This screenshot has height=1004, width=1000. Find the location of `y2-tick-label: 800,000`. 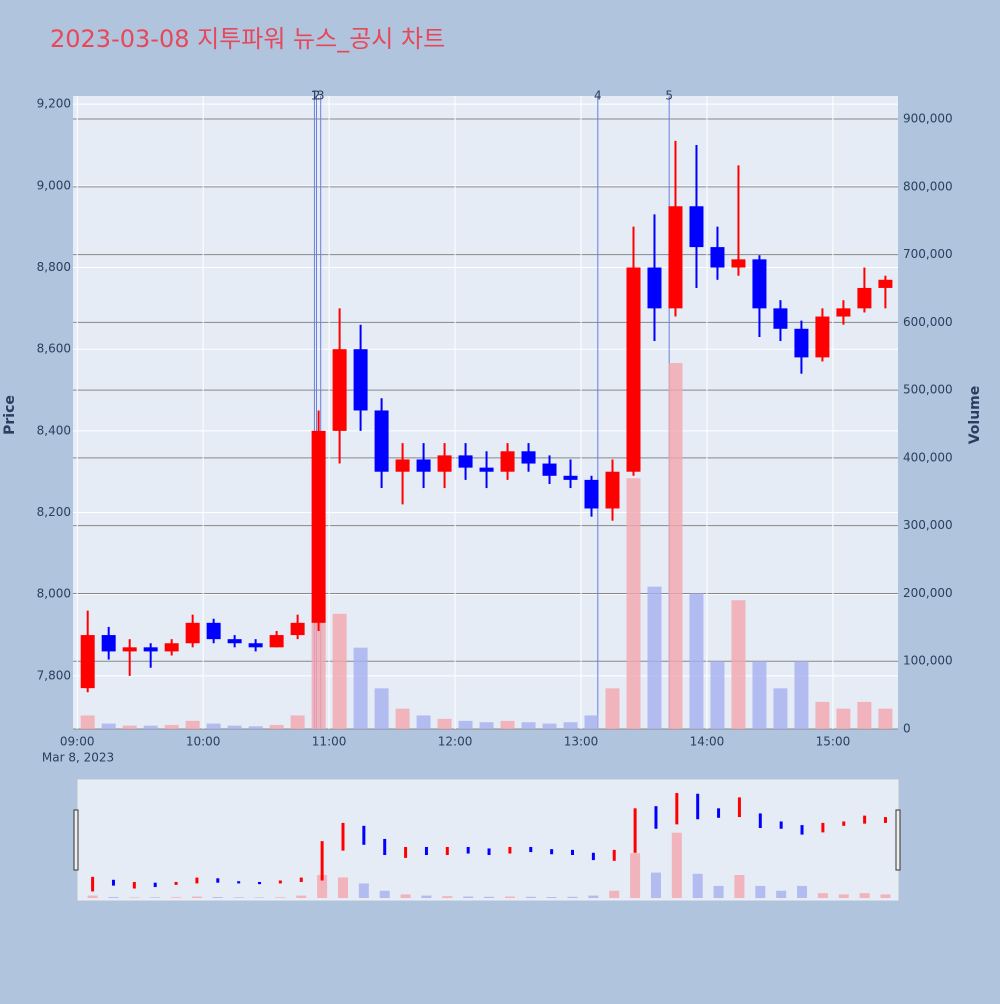

y2-tick-label: 800,000 is located at coordinates (928, 186).